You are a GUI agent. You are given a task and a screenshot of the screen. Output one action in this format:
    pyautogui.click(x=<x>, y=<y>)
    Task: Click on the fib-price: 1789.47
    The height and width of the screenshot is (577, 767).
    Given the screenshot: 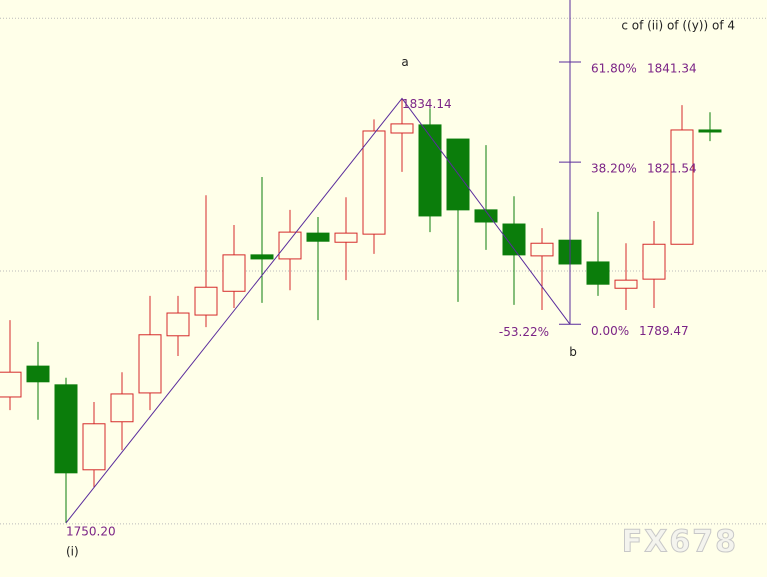 What is the action you would take?
    pyautogui.click(x=664, y=331)
    